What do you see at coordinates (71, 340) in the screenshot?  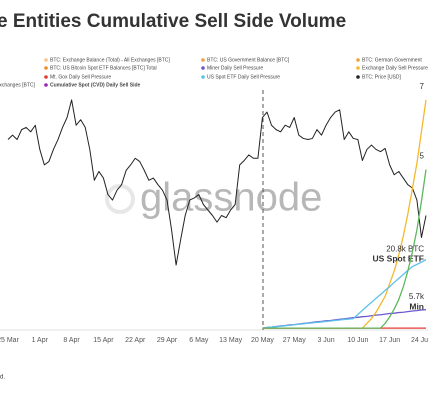 I see `x-tick-label: 8 Apr` at bounding box center [71, 340].